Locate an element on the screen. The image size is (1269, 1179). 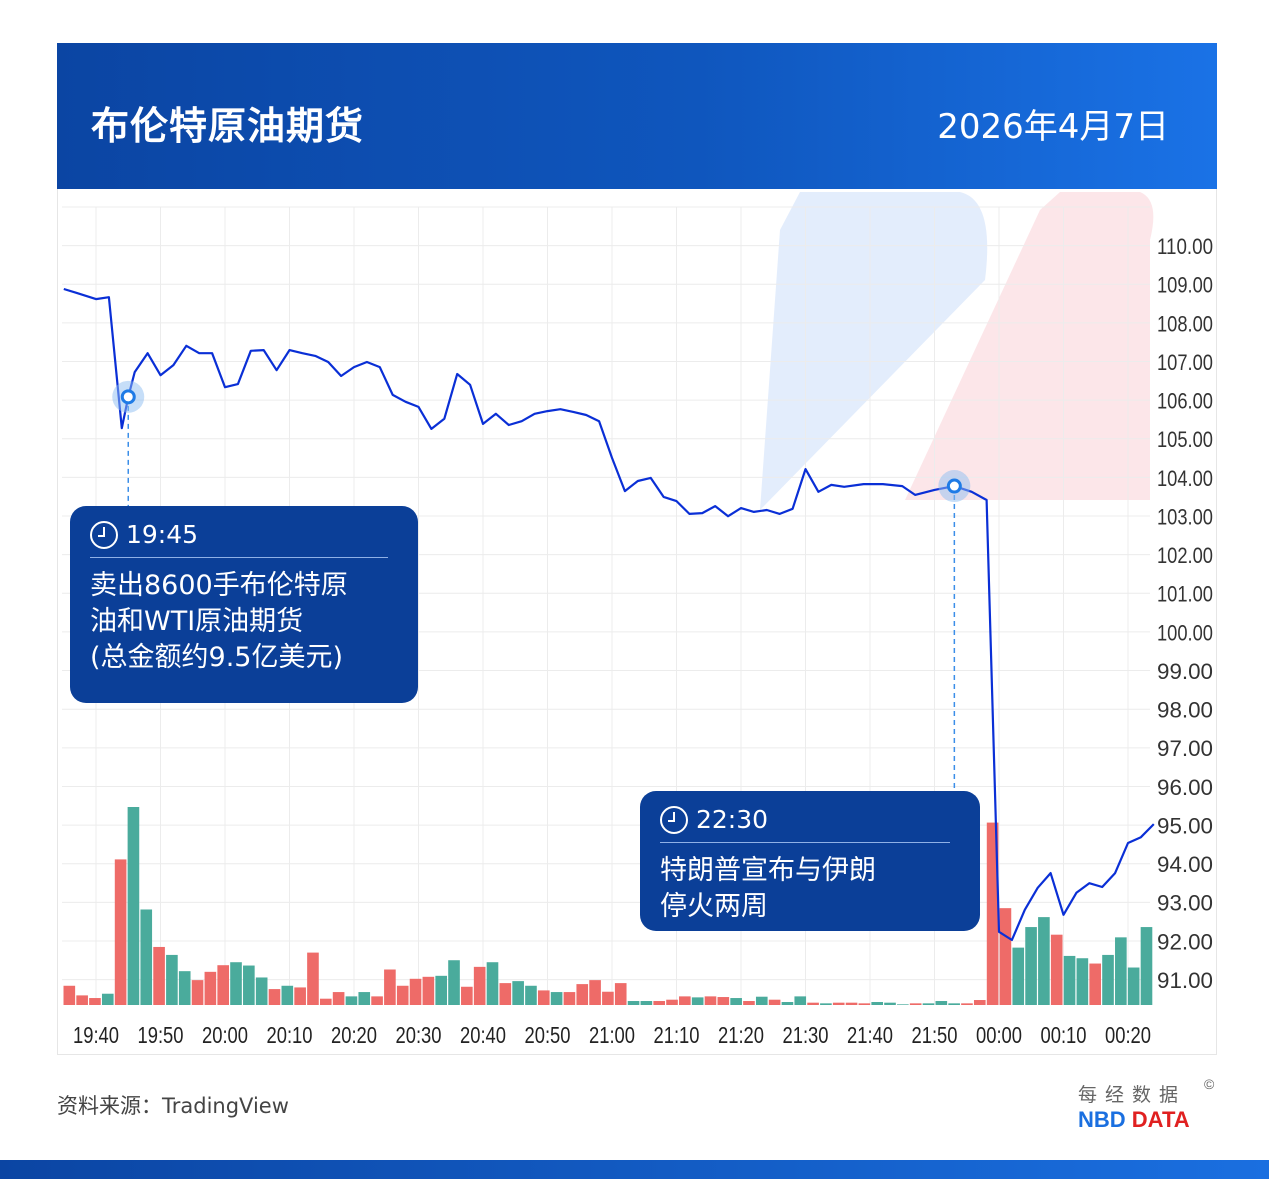
chart-title: 布伦特原油期货 is located at coordinates (228, 126).